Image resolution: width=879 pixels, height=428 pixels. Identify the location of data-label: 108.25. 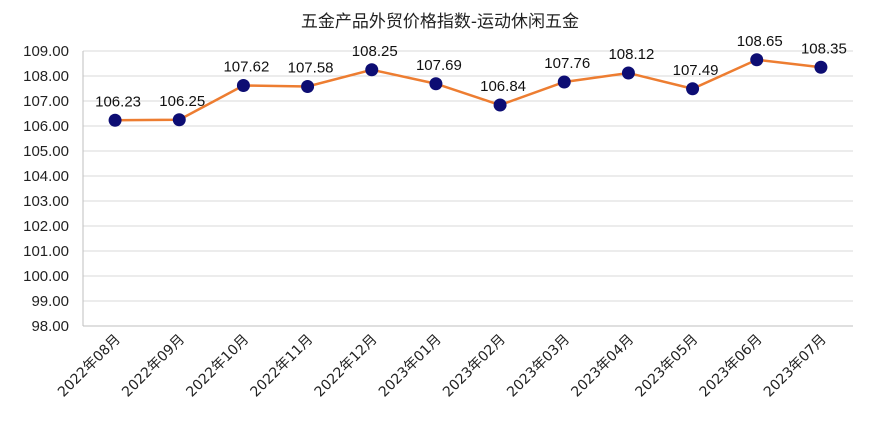
(375, 51).